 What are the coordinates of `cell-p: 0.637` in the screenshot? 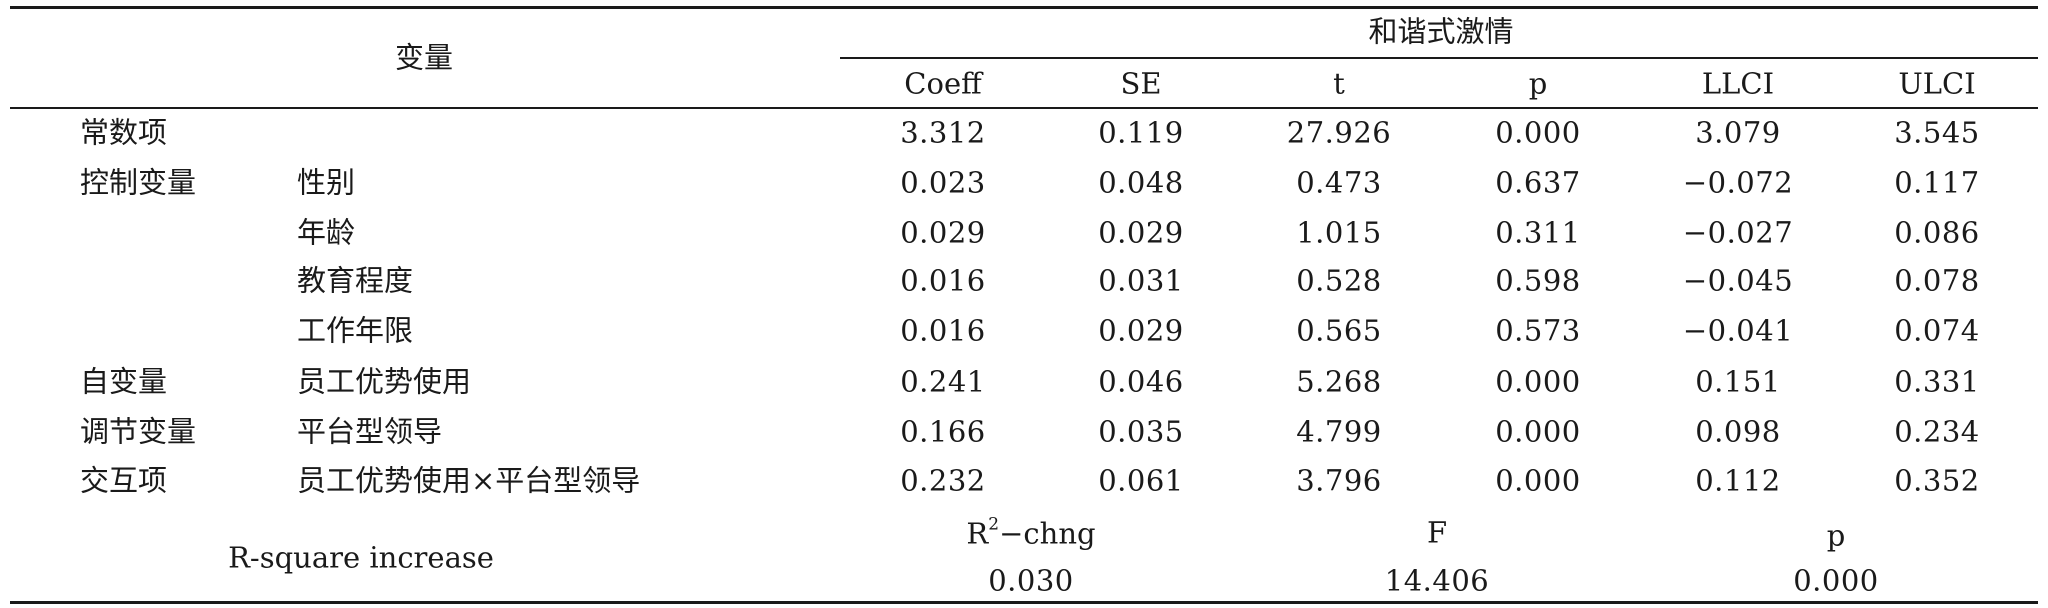 It's located at (1538, 182).